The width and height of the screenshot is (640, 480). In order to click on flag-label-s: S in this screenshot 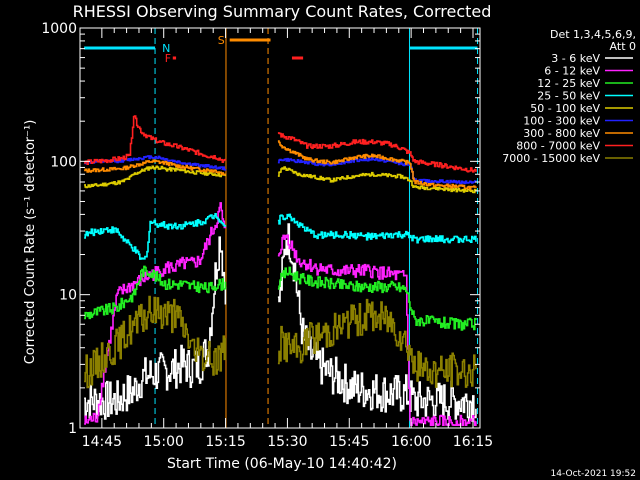, I will do `click(221, 40)`.